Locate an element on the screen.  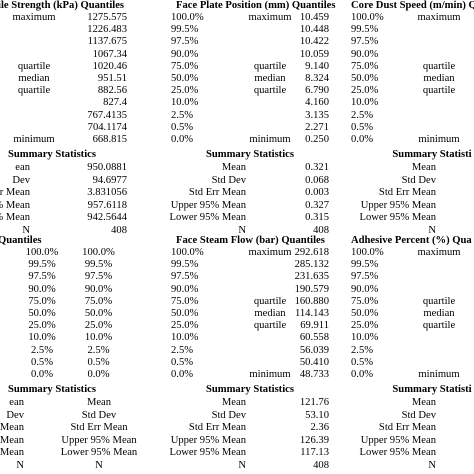
quantile-value: 10.0% is located at coordinates (98, 338).